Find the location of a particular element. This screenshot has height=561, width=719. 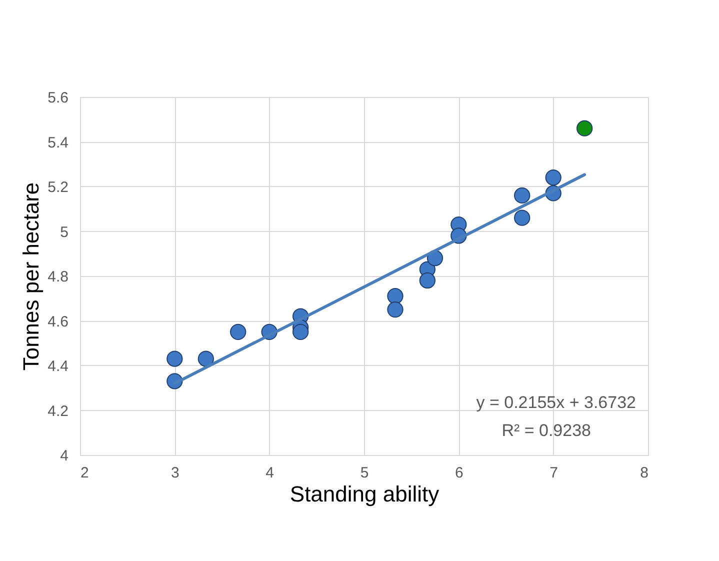

x-tick-label: 5 is located at coordinates (364, 473).